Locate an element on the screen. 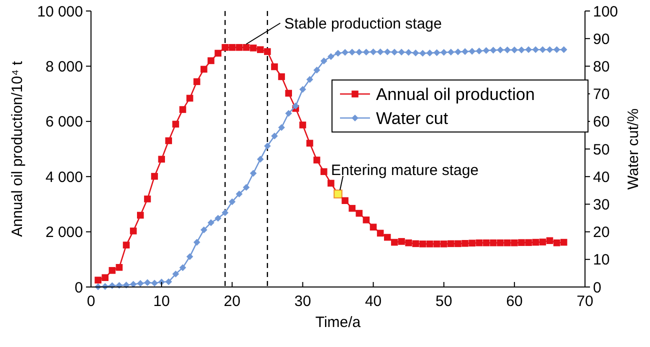 This screenshot has width=650, height=347. y-tick-label: 6 000 is located at coordinates (64, 122).